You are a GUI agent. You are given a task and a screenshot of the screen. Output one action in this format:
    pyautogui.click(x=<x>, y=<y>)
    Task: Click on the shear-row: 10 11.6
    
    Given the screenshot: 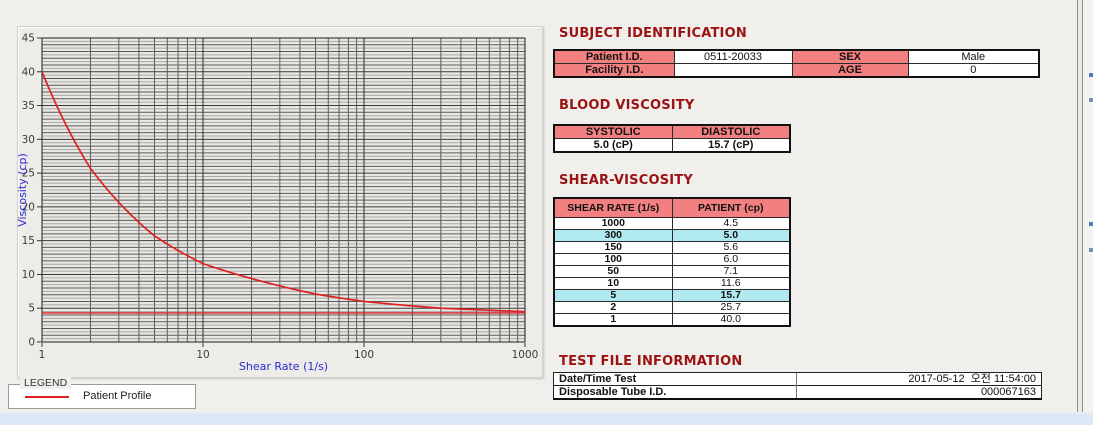 What is the action you would take?
    pyautogui.click(x=672, y=283)
    